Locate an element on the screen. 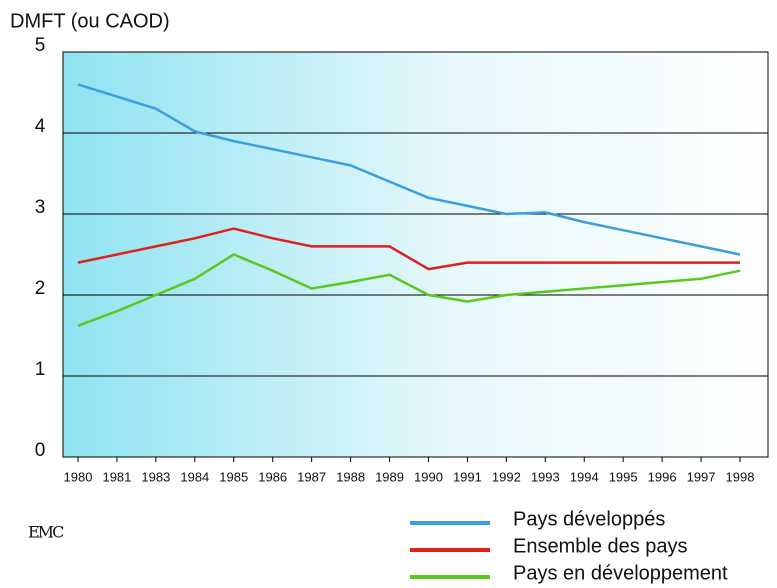 The height and width of the screenshot is (588, 777). legend-label: Ensemble des pays is located at coordinates (600, 546).